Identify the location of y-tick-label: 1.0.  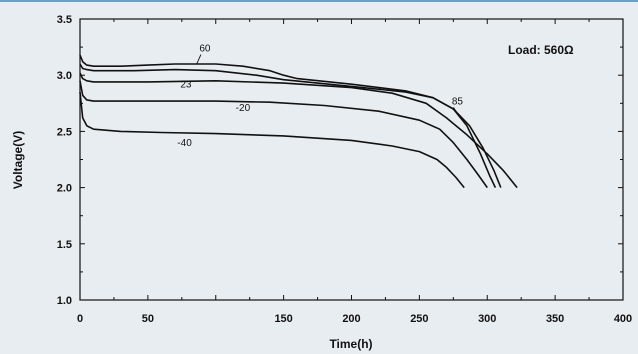
(64, 301).